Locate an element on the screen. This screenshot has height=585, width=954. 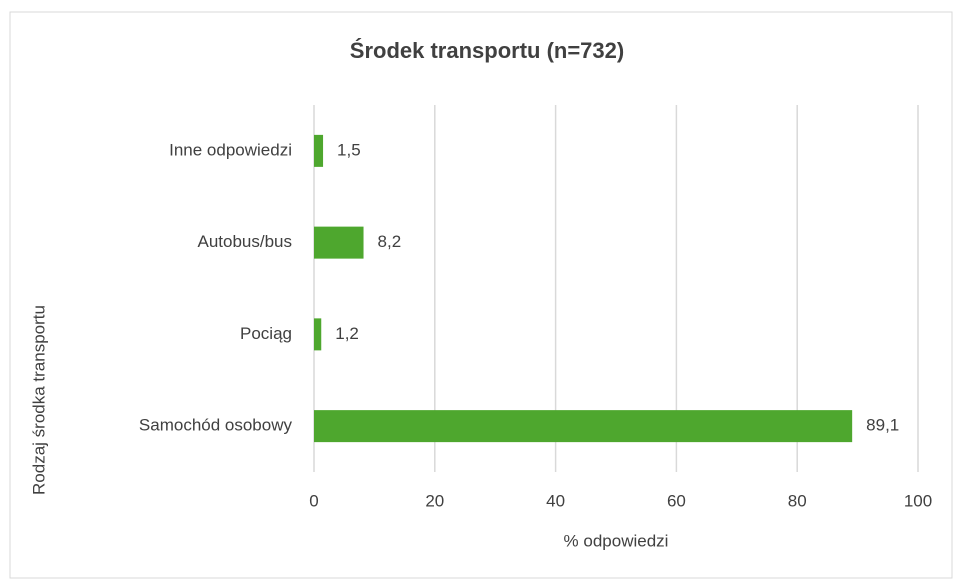
data-label: 8,2 is located at coordinates (390, 241).